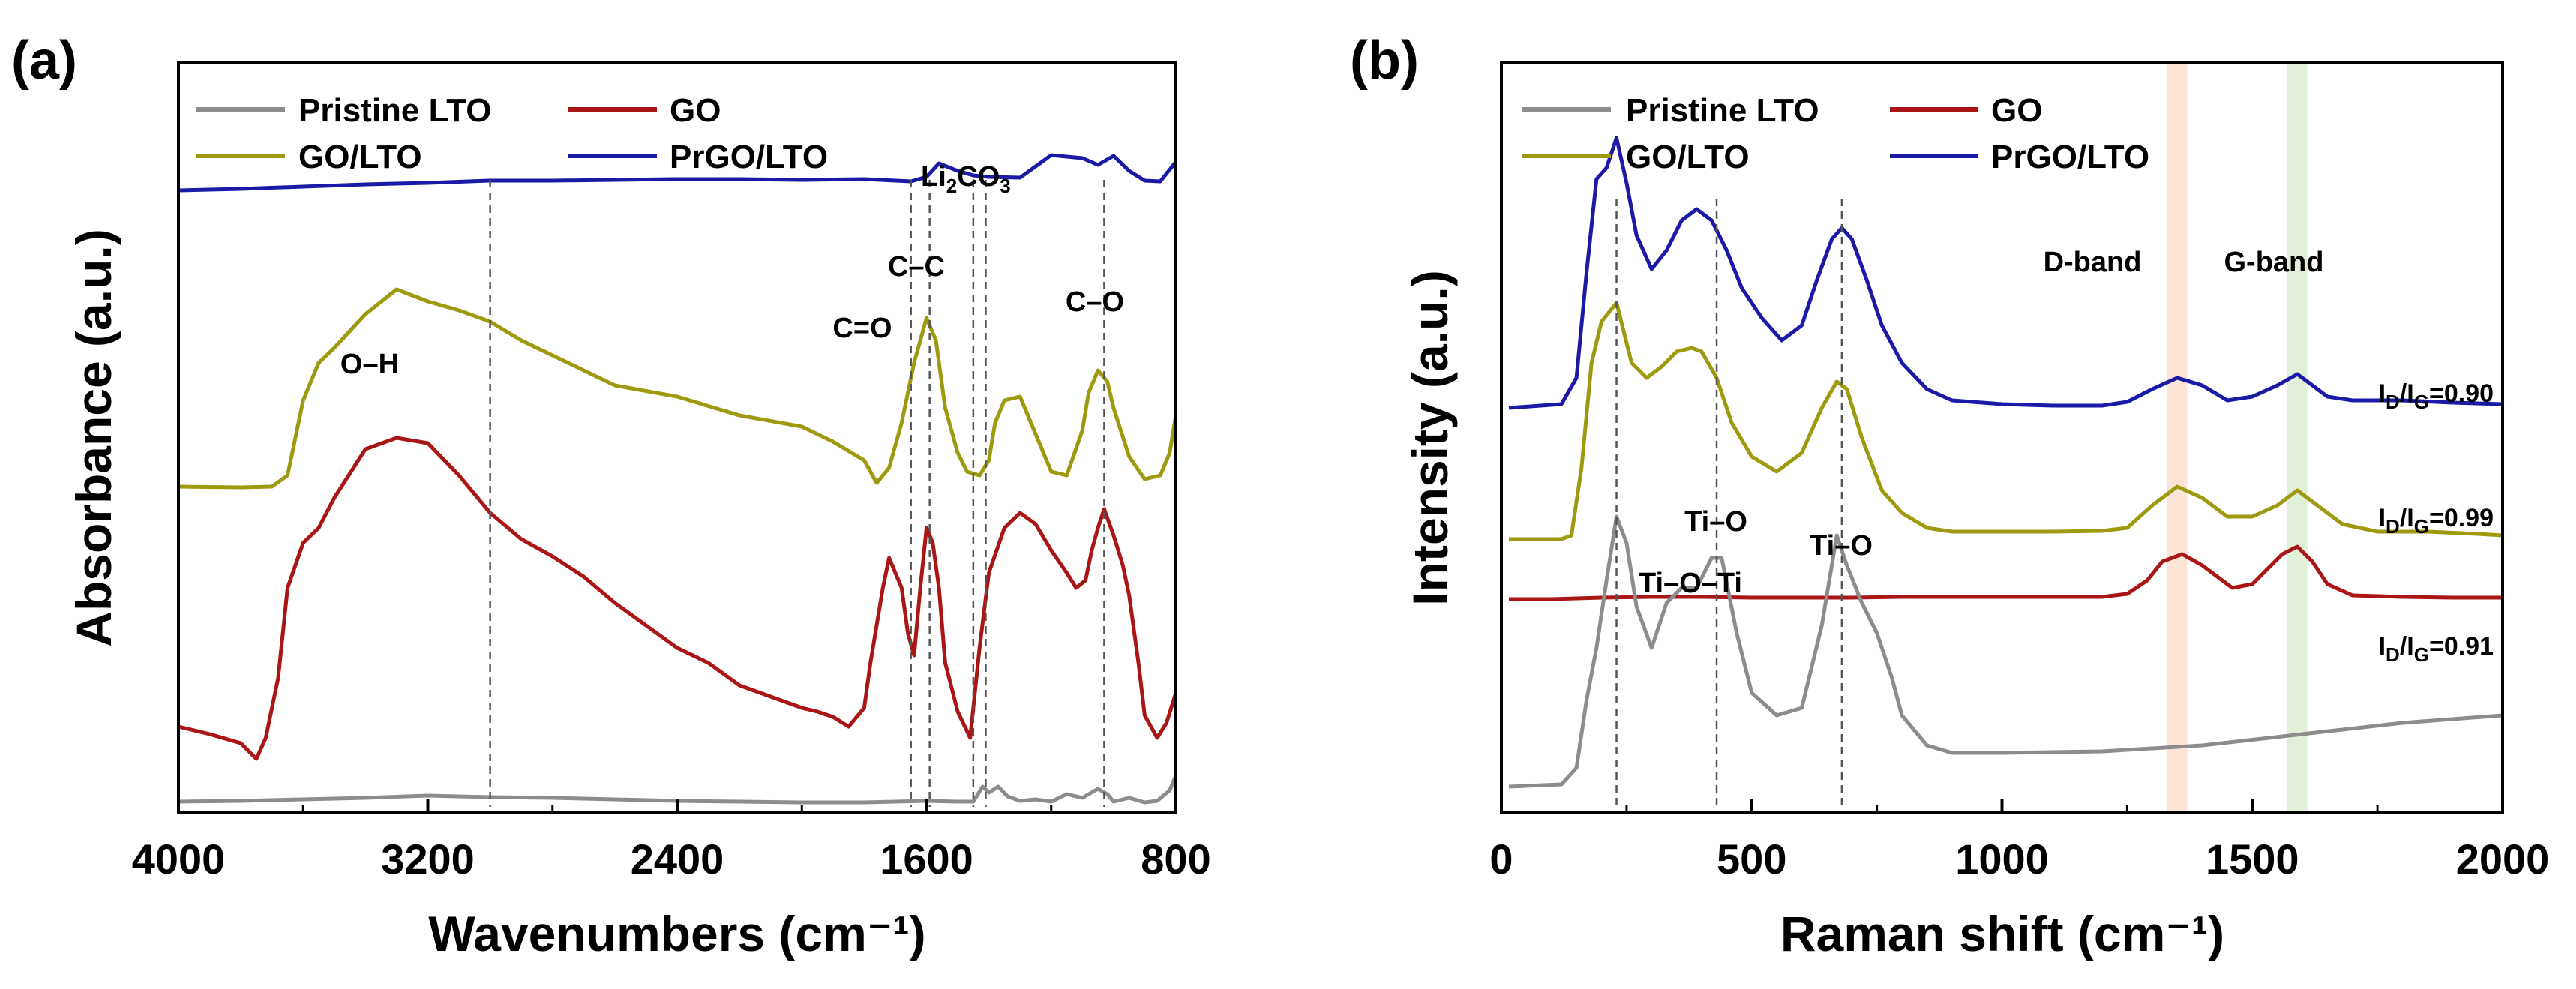  What do you see at coordinates (926, 859) in the screenshot?
I see `panel-a-tick-label: 1600` at bounding box center [926, 859].